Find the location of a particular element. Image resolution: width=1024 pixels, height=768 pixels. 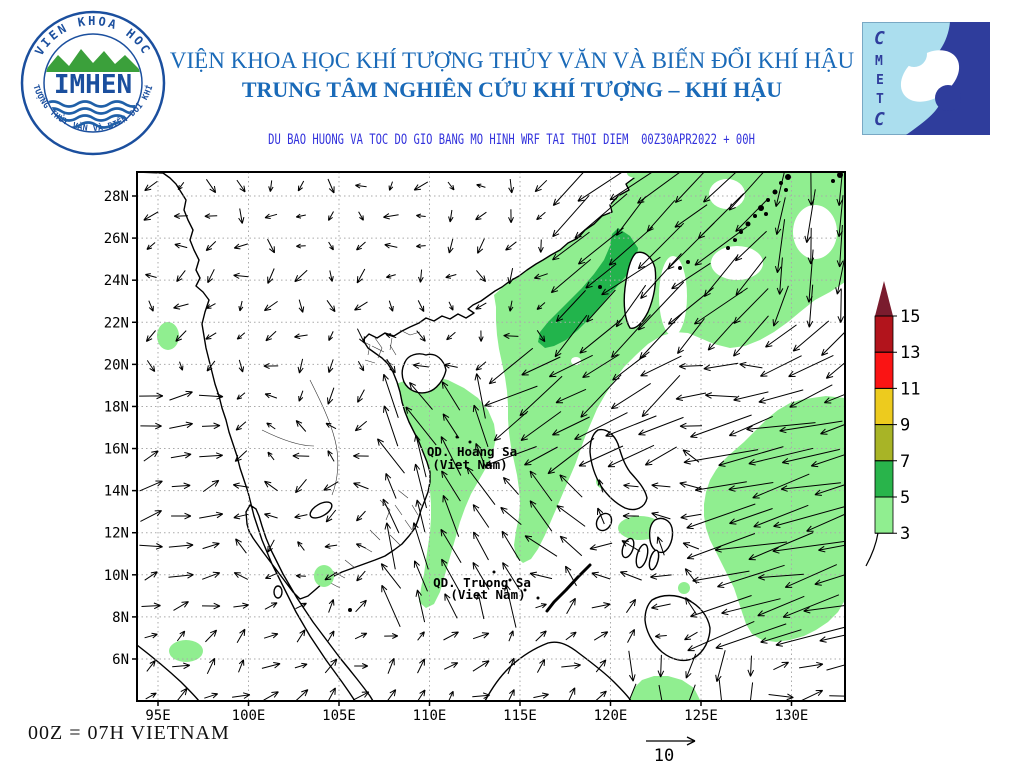

reference-wind-arrow: 10 is located at coordinates (671, 751).